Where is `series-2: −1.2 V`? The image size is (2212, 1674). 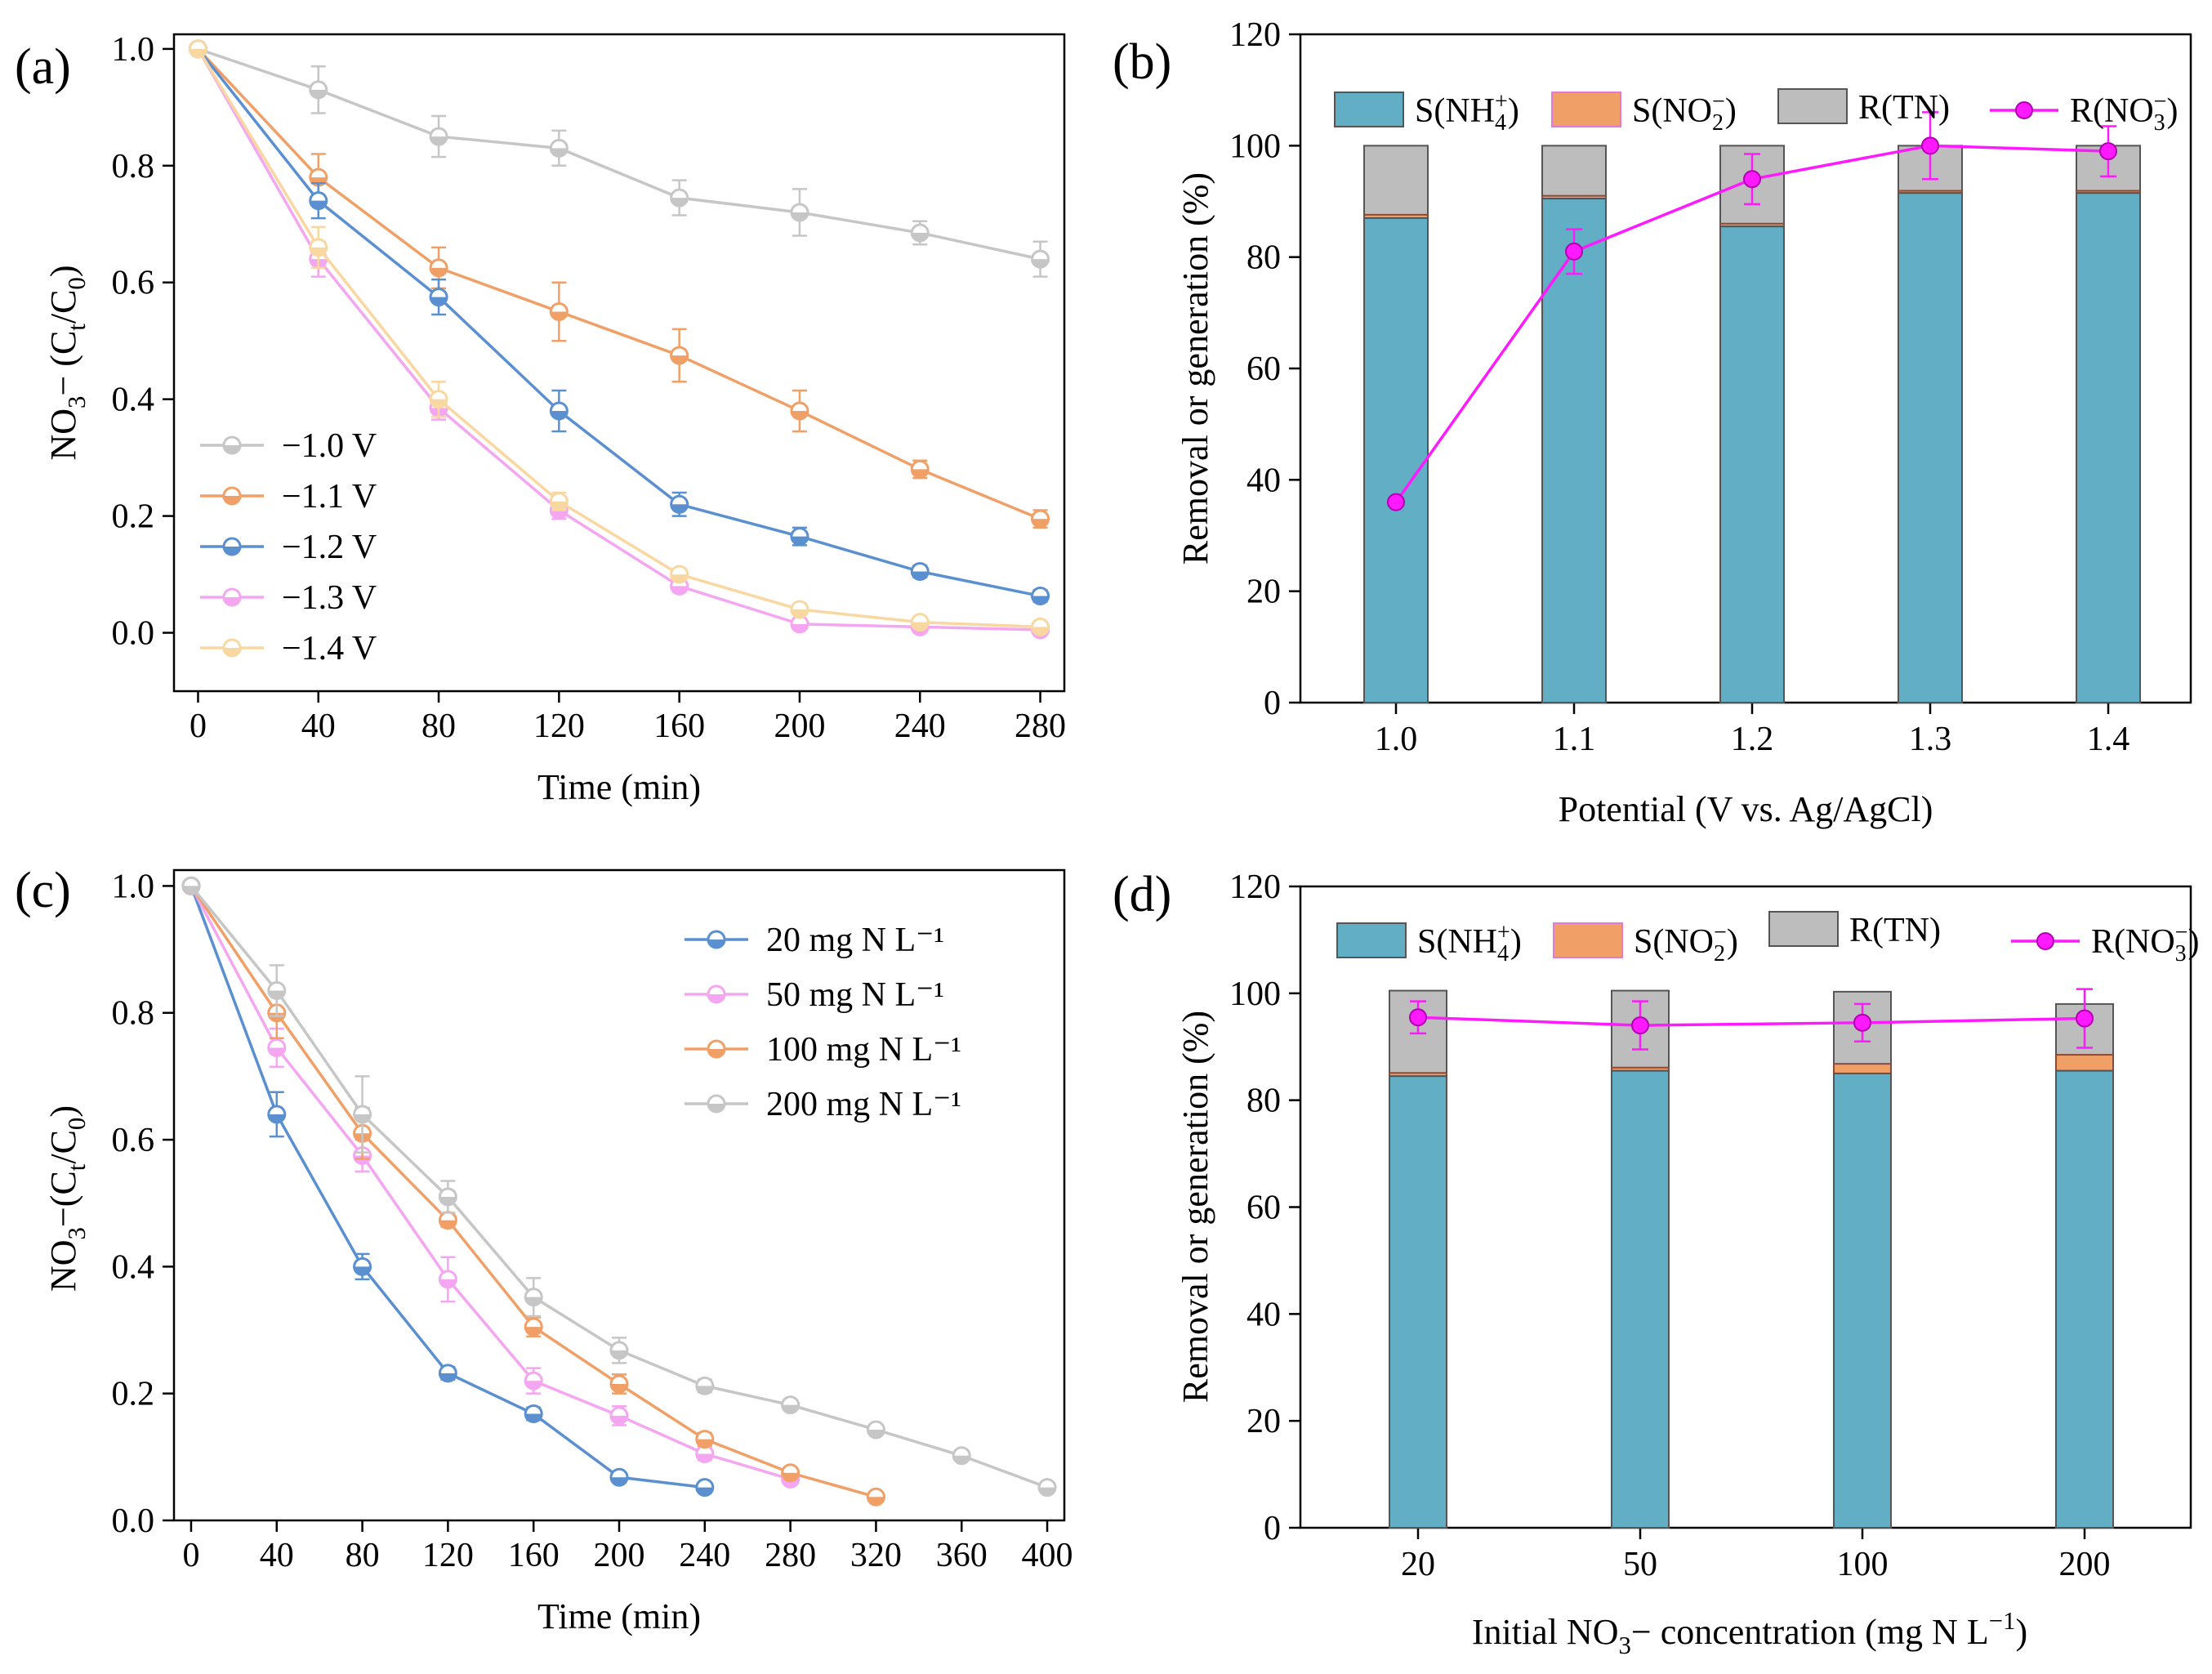
series-2: −1.2 V is located at coordinates (619, 322).